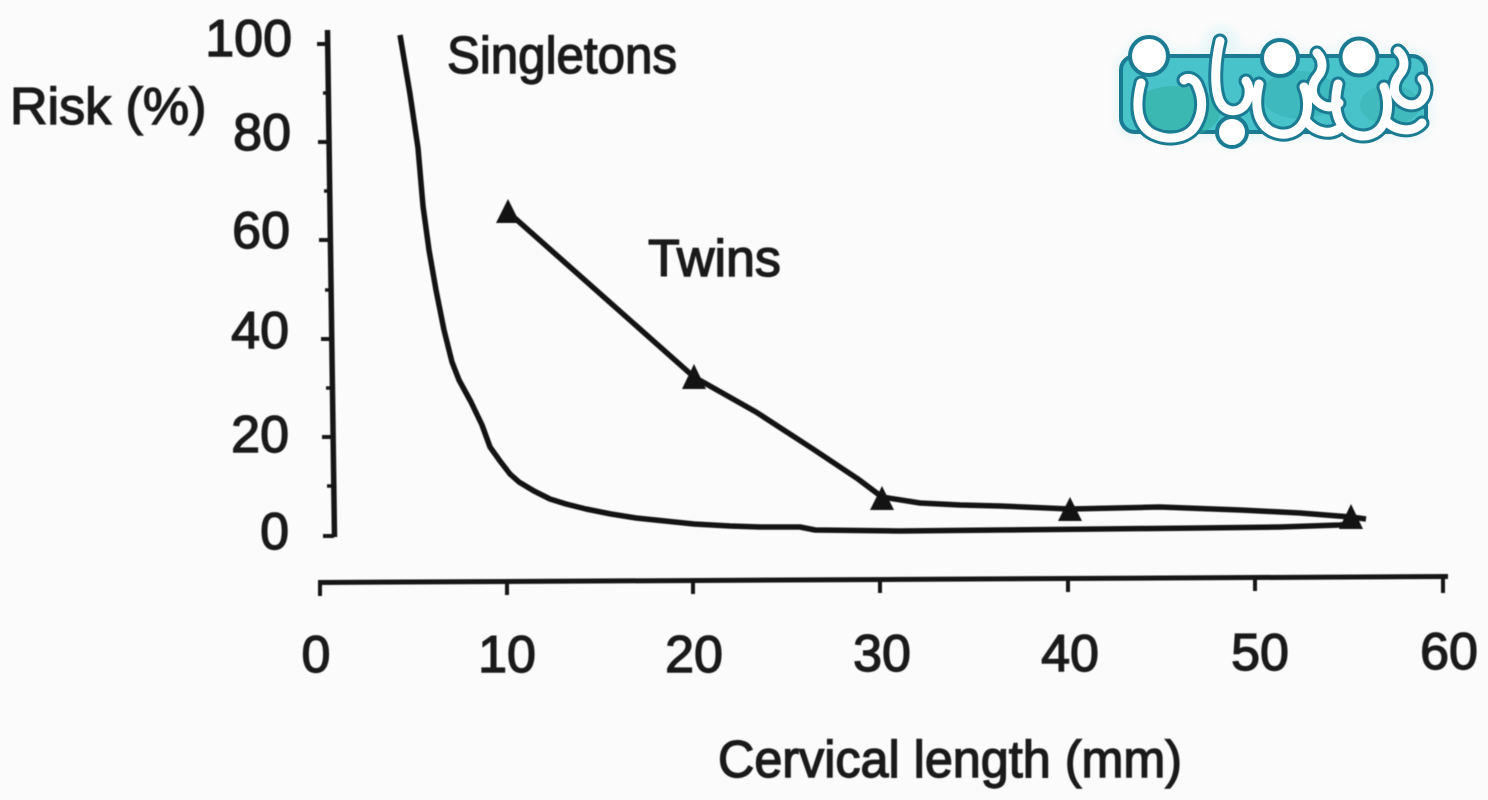 The width and height of the screenshot is (1488, 800). Describe the element at coordinates (950, 760) in the screenshot. I see `svg-text: Cervical length (mm)` at that location.